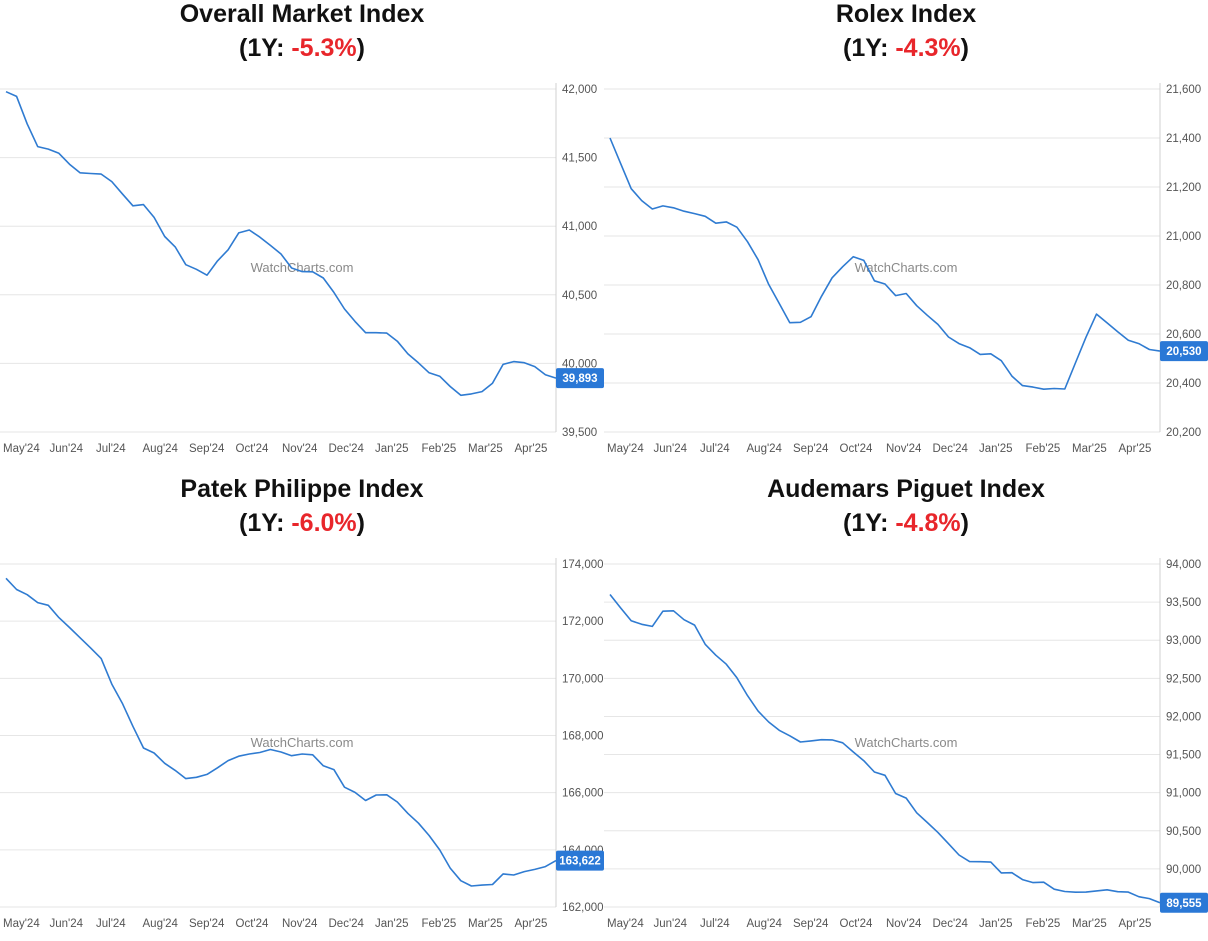 The image size is (1208, 941). I want to click on y-tick-label: 21,400, so click(1183, 139).